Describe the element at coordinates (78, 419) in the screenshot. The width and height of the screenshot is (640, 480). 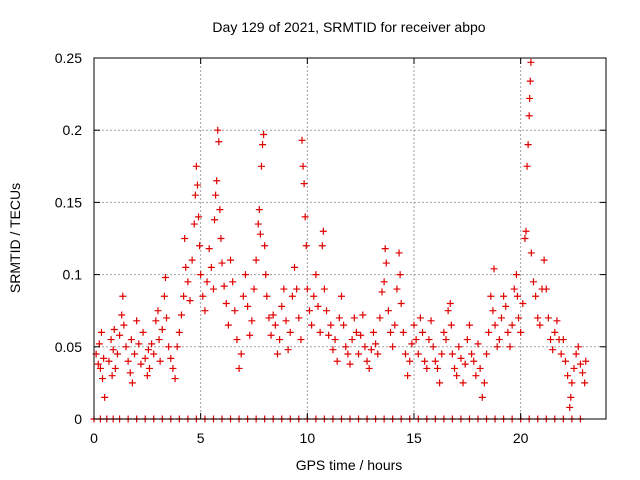
I see `y-tick-label: 0` at that location.